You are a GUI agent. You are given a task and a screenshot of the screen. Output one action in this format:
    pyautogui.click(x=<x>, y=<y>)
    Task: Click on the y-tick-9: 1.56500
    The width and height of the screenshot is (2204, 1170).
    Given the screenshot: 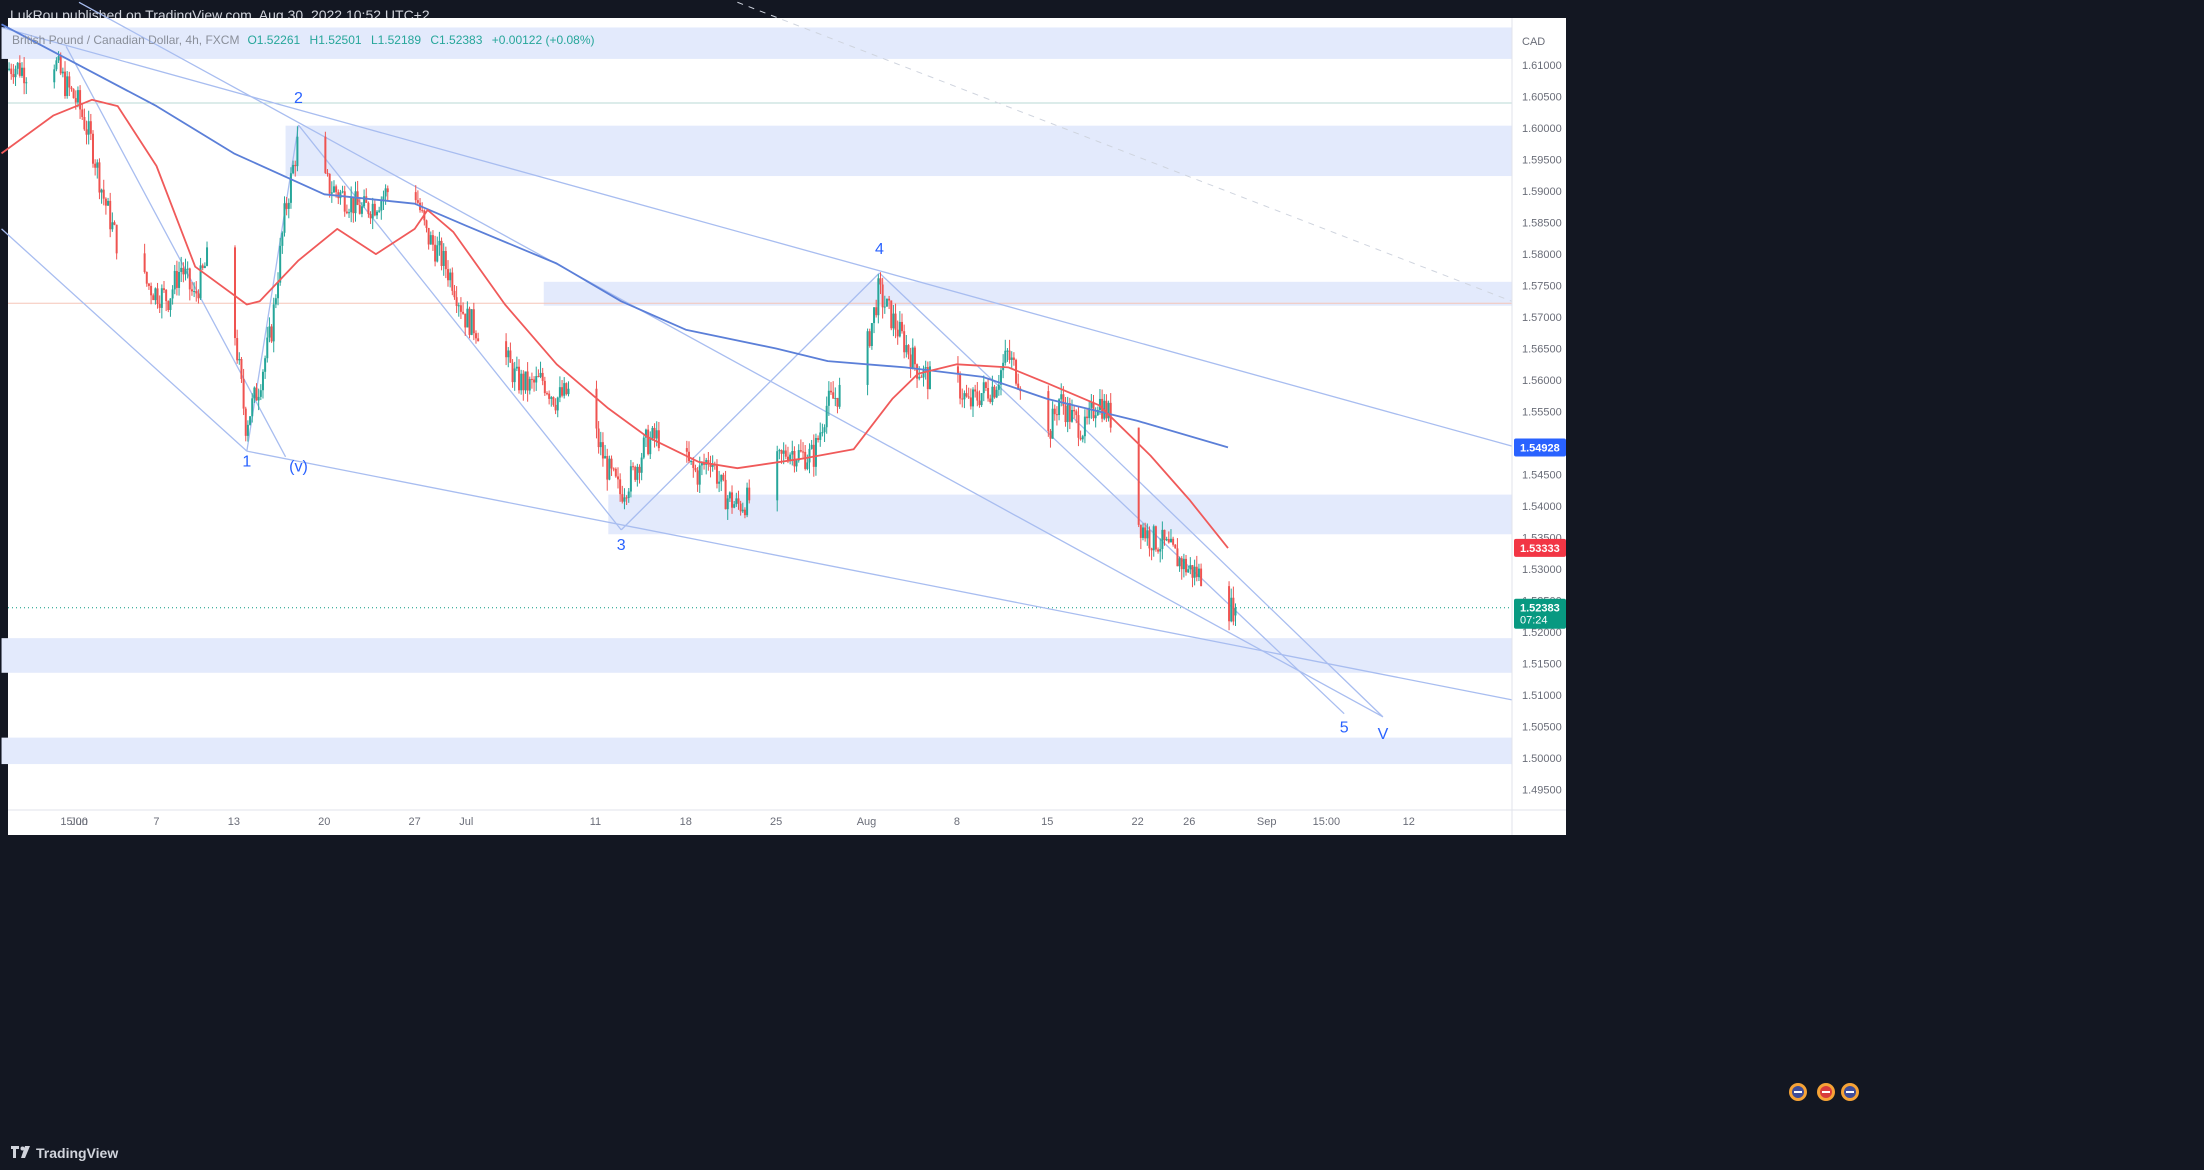 What is the action you would take?
    pyautogui.click(x=1542, y=350)
    